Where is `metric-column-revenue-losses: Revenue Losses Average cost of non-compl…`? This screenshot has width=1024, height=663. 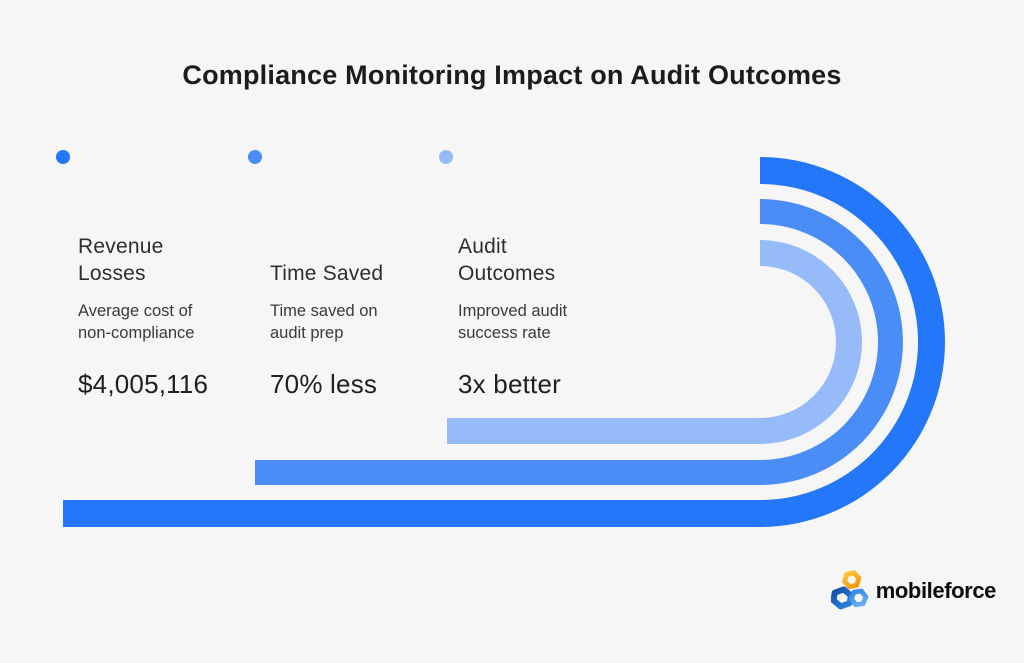 metric-column-revenue-losses: Revenue Losses Average cost of non-compl… is located at coordinates (170, 314).